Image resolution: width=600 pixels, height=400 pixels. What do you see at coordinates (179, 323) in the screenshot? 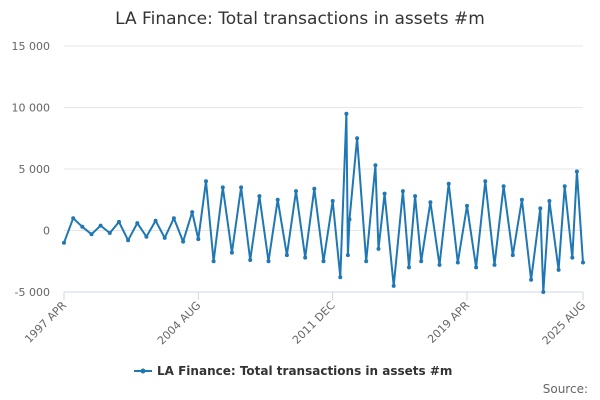
I see `x-tick-label: 2004 AUG` at bounding box center [179, 323].